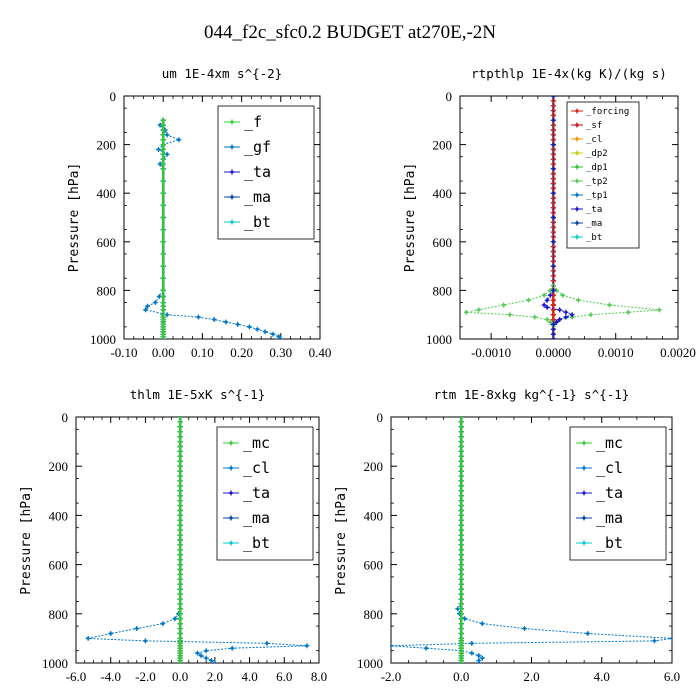  I want to click on y-tick-label: 400, so click(107, 193).